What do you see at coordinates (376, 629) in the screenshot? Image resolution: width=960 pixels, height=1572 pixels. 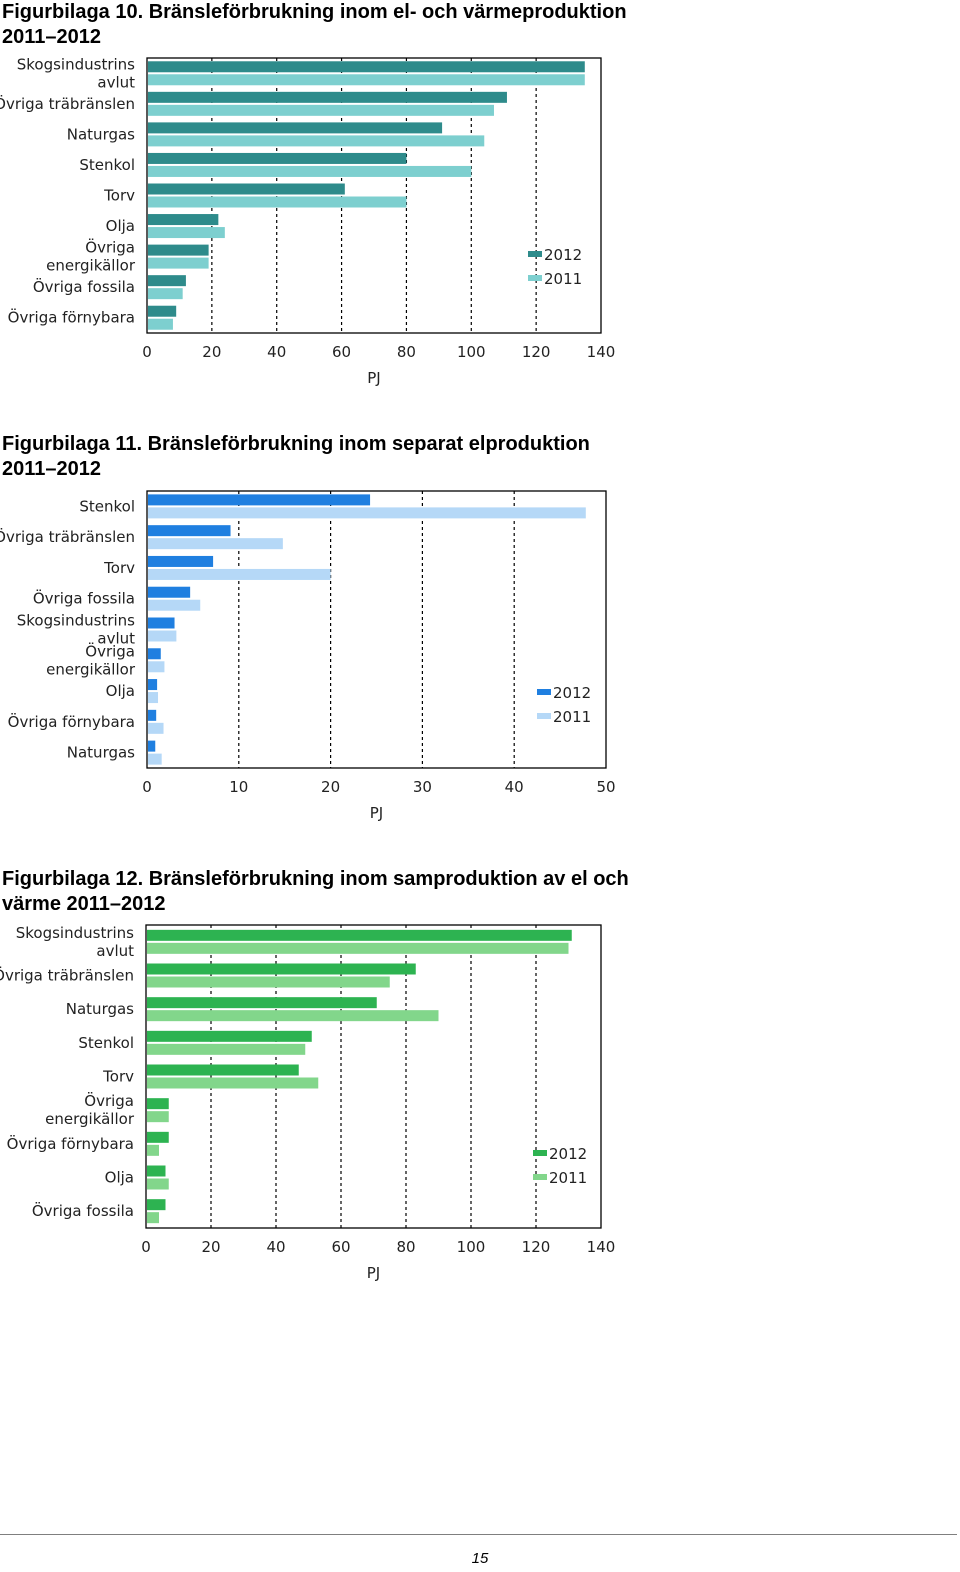 I see `plot-frame` at bounding box center [376, 629].